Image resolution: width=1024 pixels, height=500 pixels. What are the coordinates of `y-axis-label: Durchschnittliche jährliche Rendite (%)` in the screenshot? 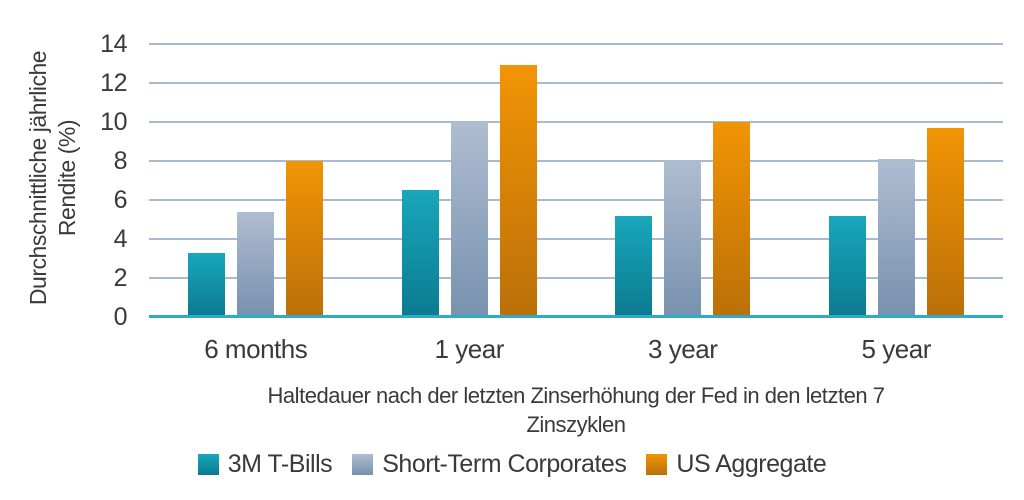 It's located at (53, 178).